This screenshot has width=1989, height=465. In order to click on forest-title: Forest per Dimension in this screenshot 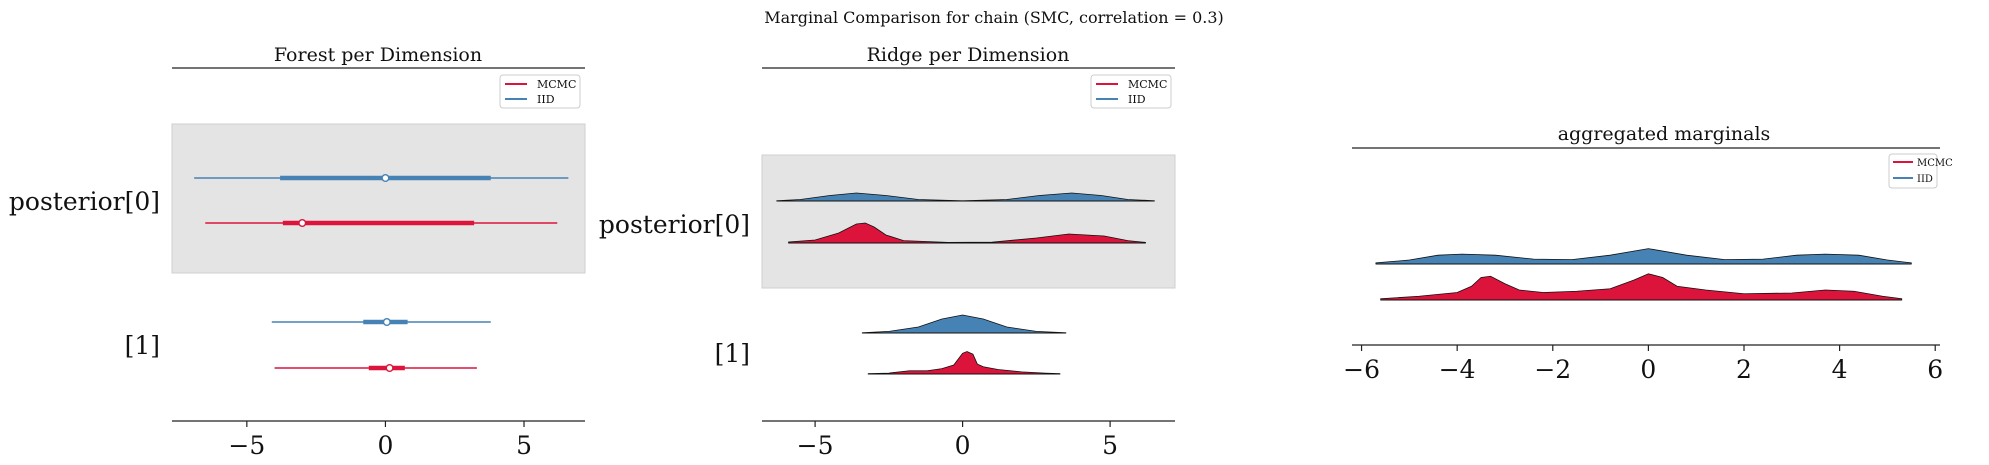, I will do `click(378, 55)`.